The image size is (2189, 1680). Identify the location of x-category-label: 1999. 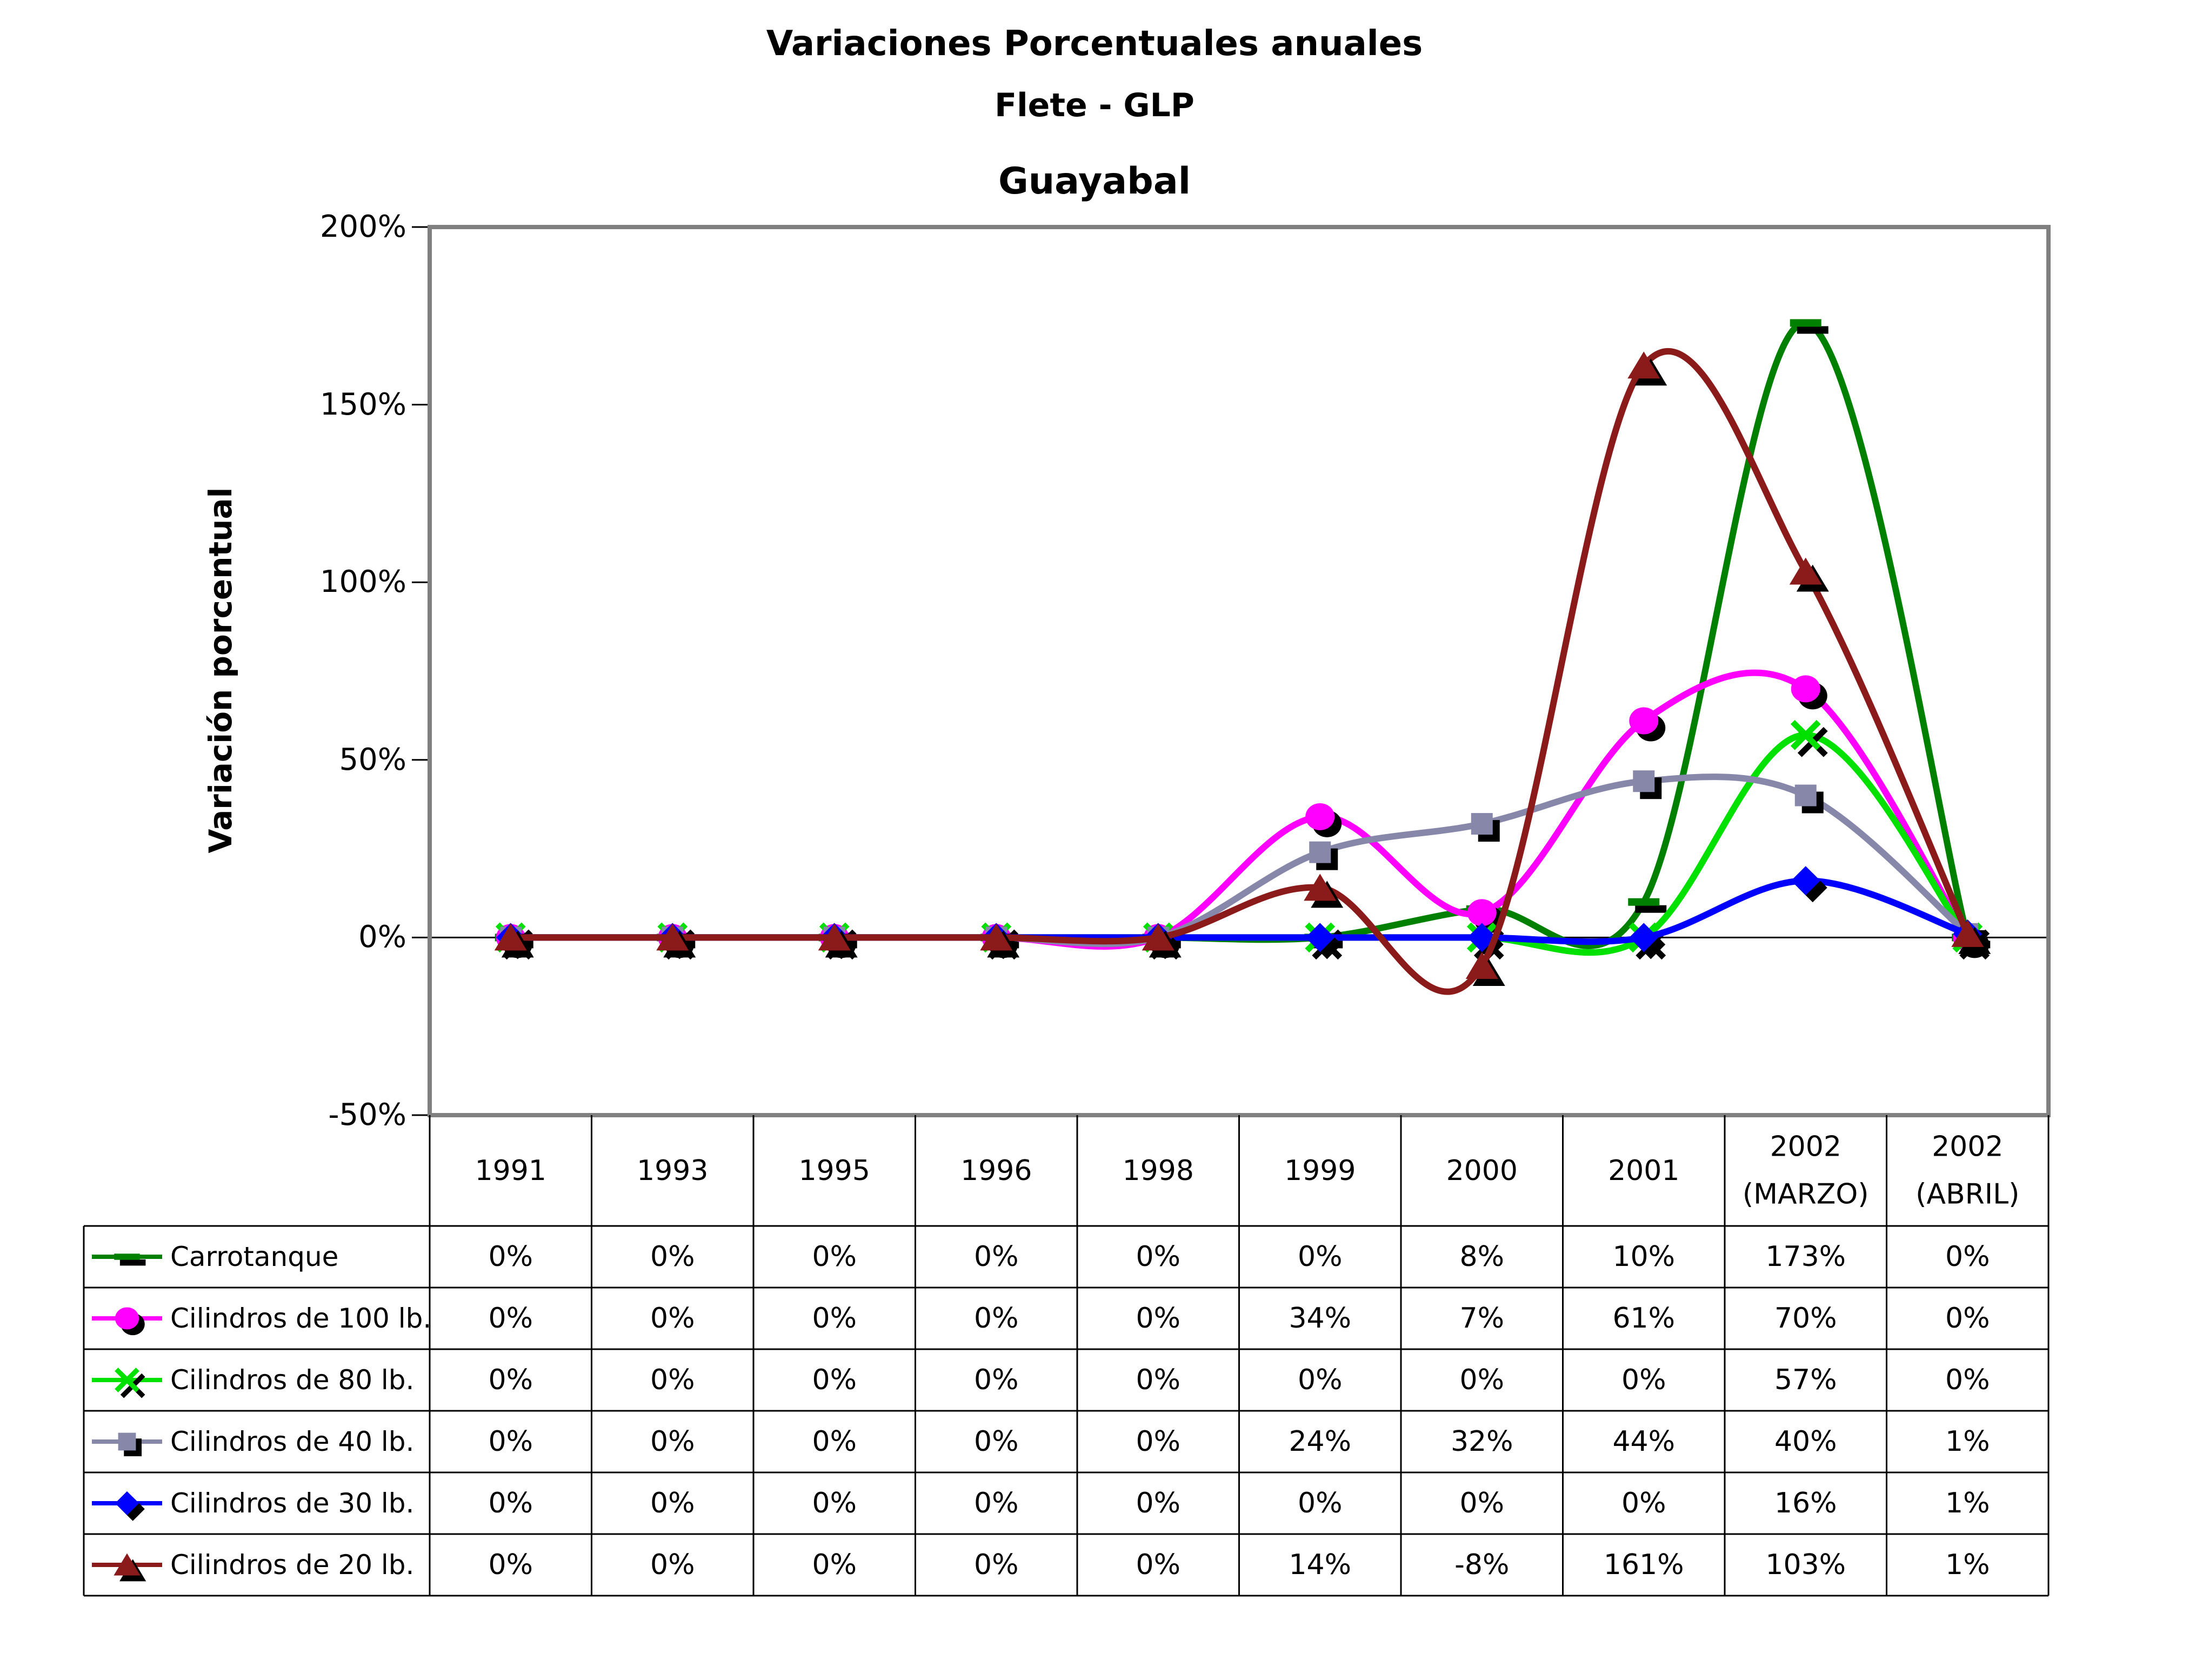
(1320, 1171).